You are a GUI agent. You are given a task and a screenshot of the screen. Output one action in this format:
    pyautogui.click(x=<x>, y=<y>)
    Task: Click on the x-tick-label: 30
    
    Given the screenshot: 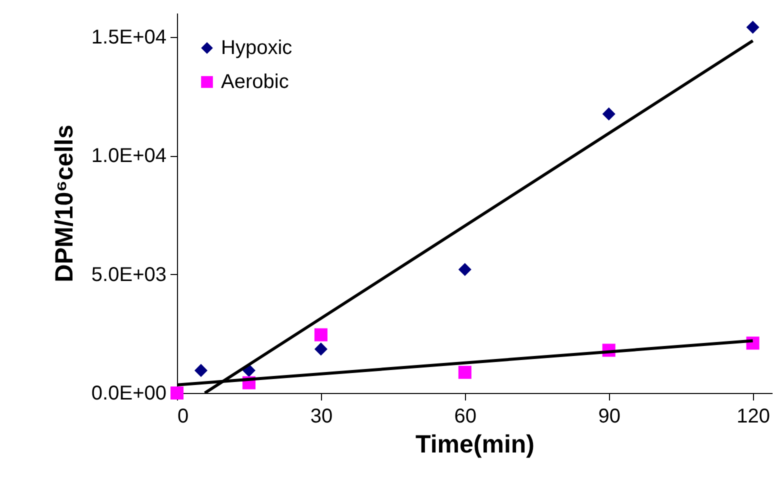 What is the action you would take?
    pyautogui.click(x=321, y=417)
    